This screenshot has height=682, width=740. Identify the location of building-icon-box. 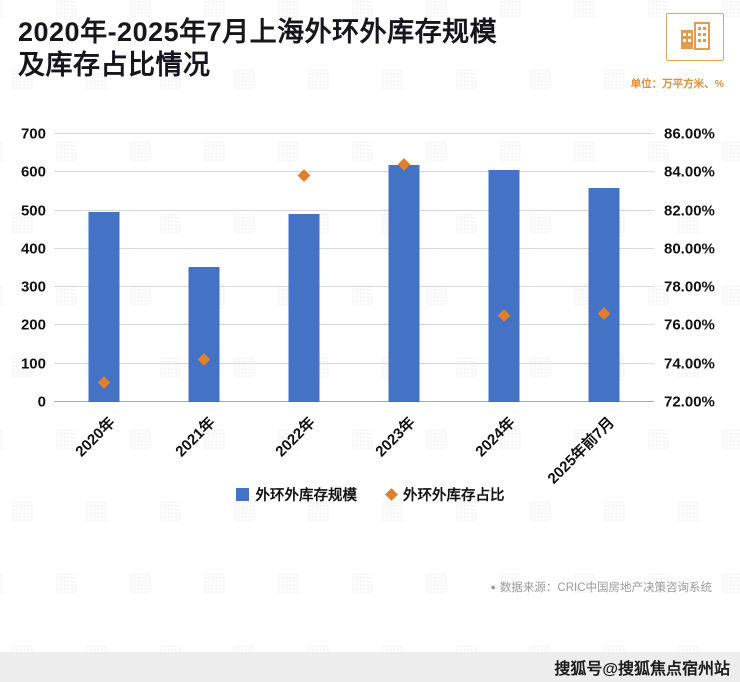
(695, 37).